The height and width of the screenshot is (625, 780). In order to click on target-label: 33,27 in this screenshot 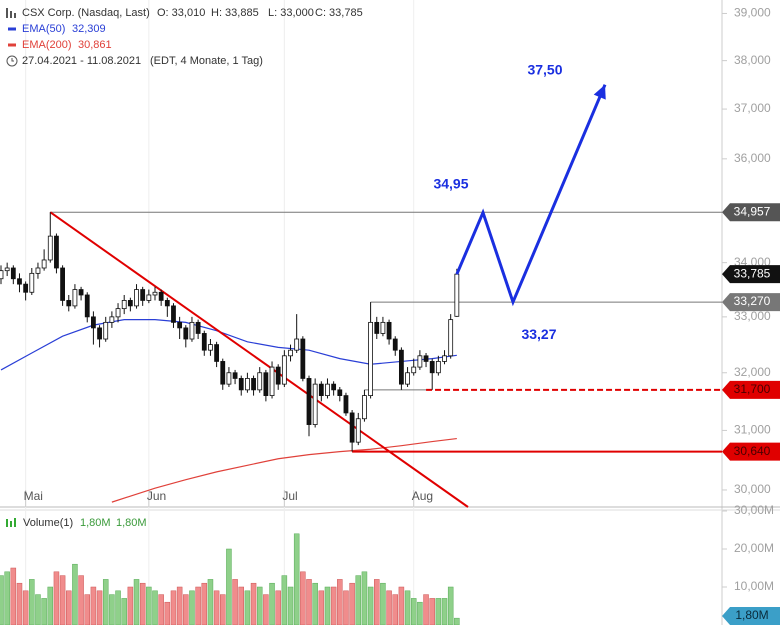, I will do `click(538, 334)`.